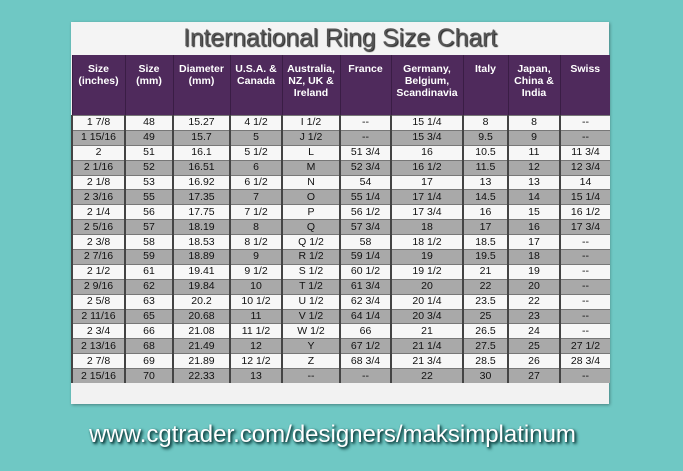  I want to click on table-cell: 12 3/4, so click(584, 167).